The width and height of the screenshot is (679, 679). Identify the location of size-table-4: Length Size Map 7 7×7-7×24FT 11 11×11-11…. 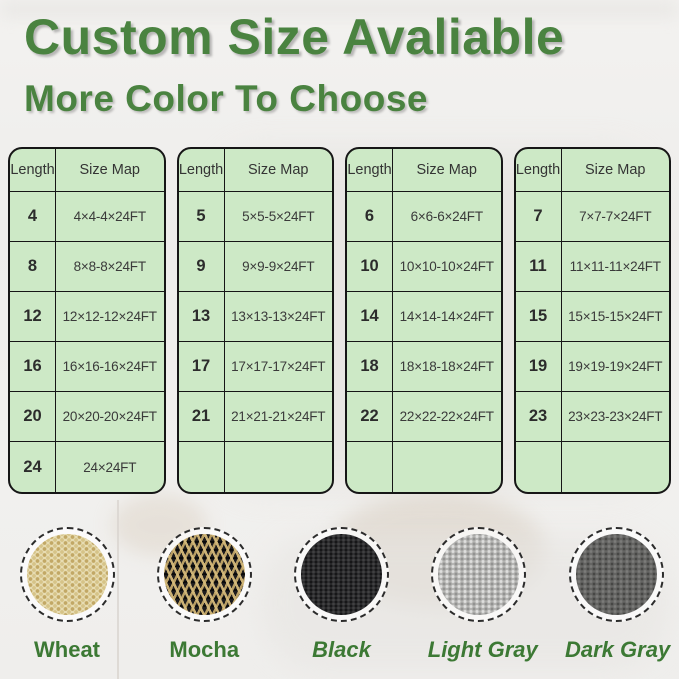
(592, 320).